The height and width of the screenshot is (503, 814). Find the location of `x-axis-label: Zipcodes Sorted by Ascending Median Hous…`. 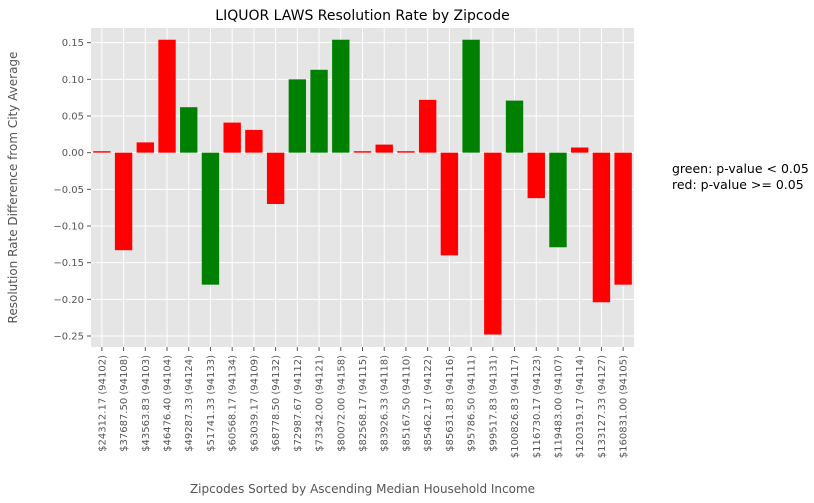

x-axis-label: Zipcodes Sorted by Ascending Median Hous… is located at coordinates (362, 489).